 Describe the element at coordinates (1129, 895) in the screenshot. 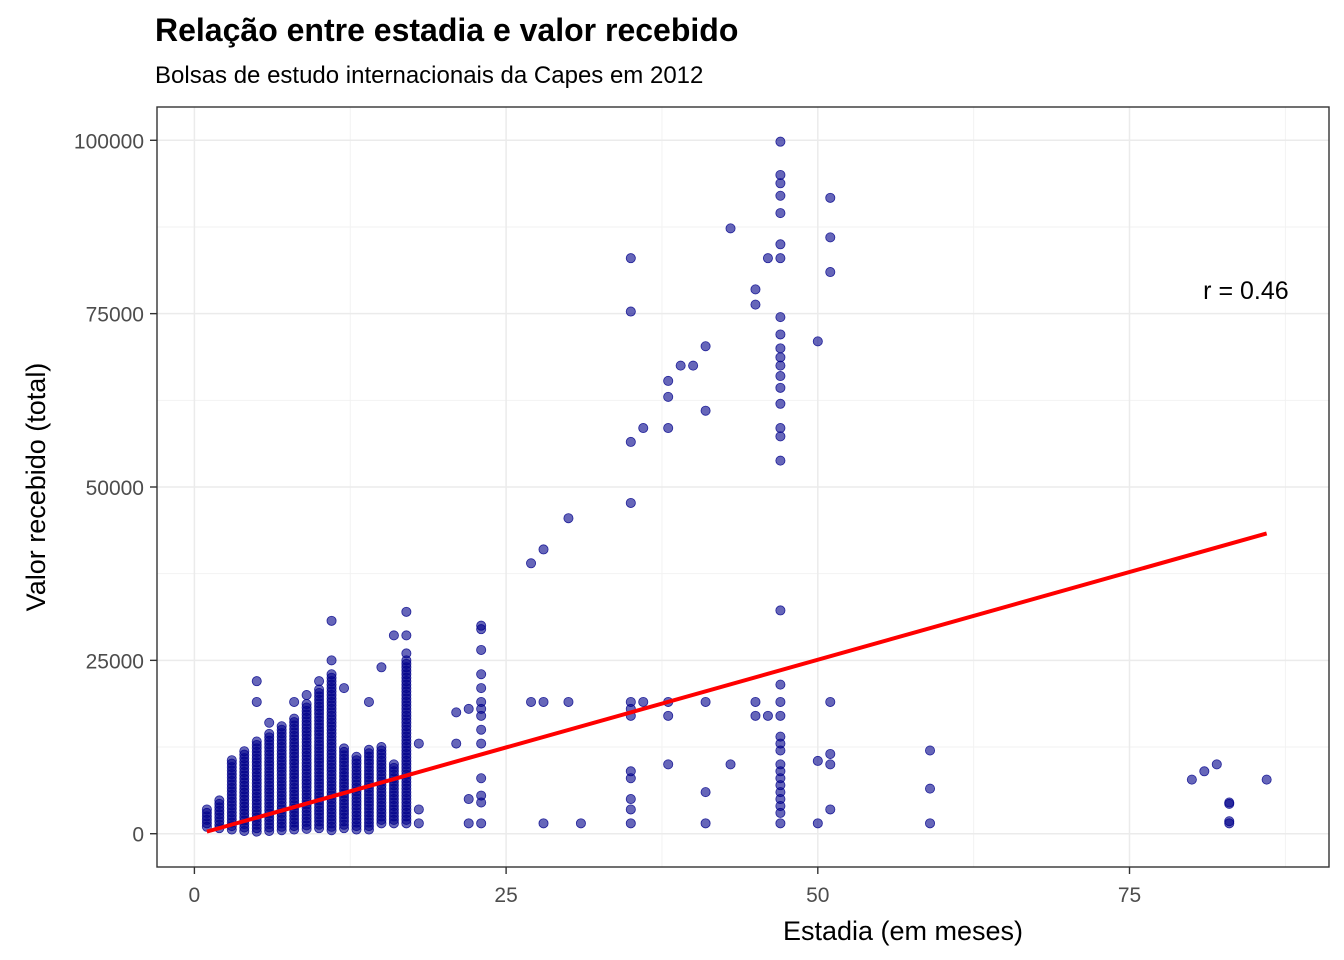

I see `x-tick-label: 75` at that location.